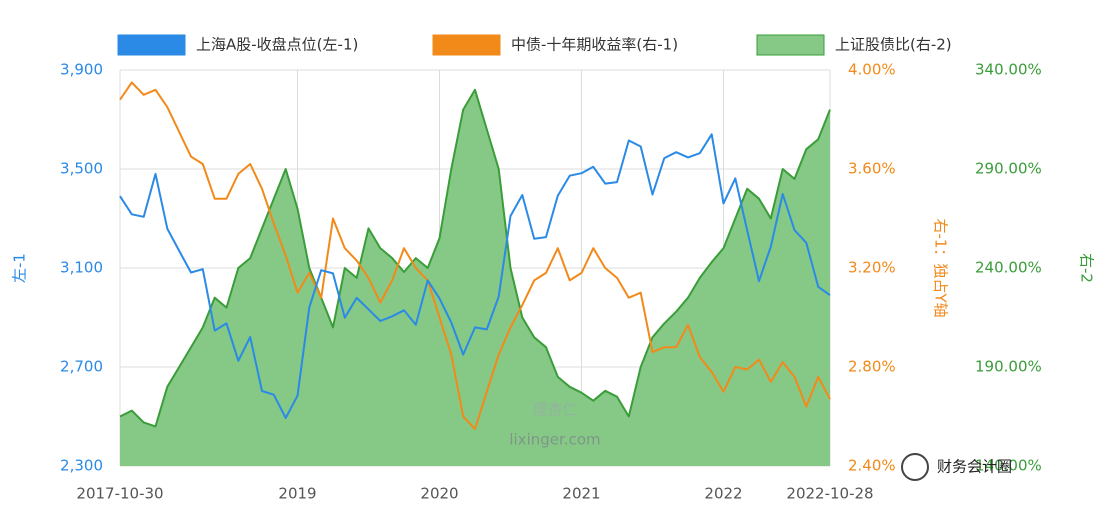  Describe the element at coordinates (974, 467) in the screenshot. I see `watermark: 财务会计圈` at that location.